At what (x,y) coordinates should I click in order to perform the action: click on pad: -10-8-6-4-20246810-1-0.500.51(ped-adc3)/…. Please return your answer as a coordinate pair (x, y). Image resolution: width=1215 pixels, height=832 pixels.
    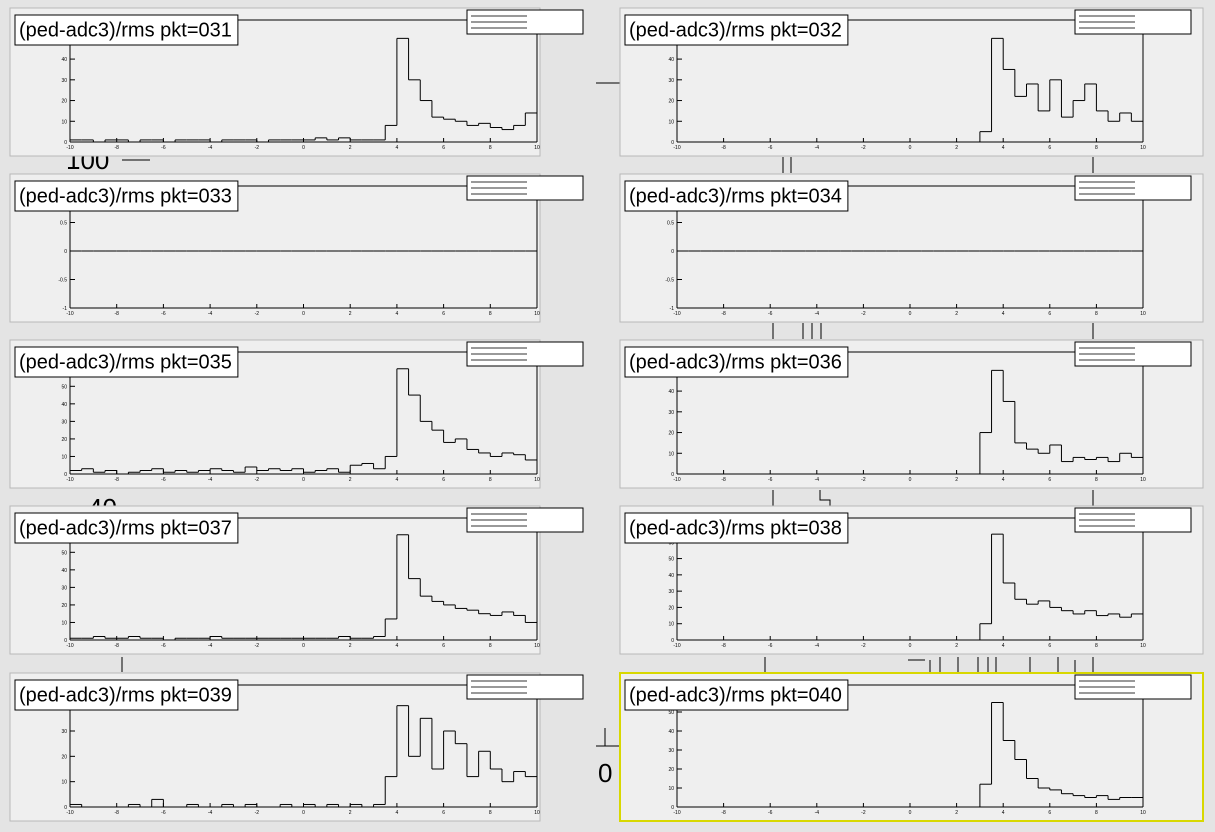
    Looking at the image, I should click on (296, 248).